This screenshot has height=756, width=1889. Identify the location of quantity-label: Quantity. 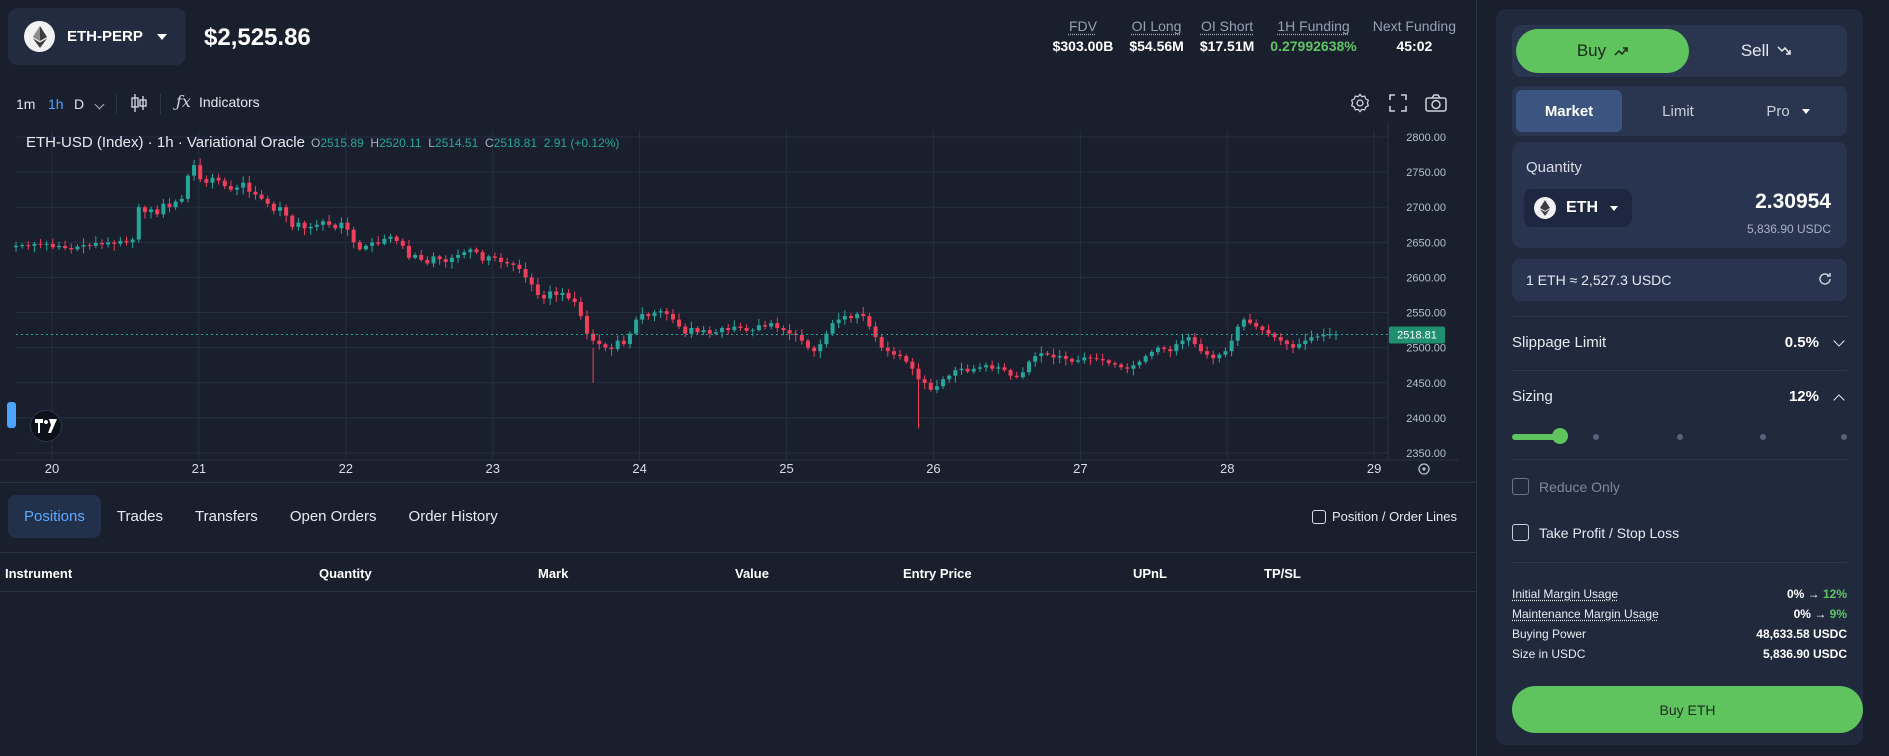
(1554, 167).